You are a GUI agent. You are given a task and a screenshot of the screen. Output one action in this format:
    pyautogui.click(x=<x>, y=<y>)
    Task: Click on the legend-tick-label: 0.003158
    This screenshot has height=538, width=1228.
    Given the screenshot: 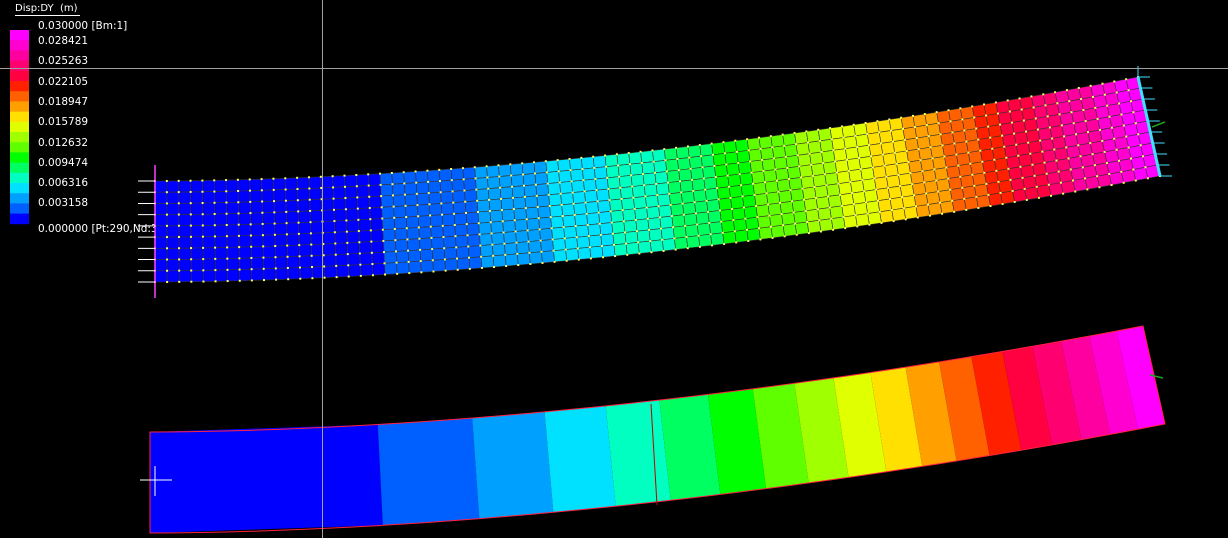 What is the action you would take?
    pyautogui.click(x=63, y=203)
    